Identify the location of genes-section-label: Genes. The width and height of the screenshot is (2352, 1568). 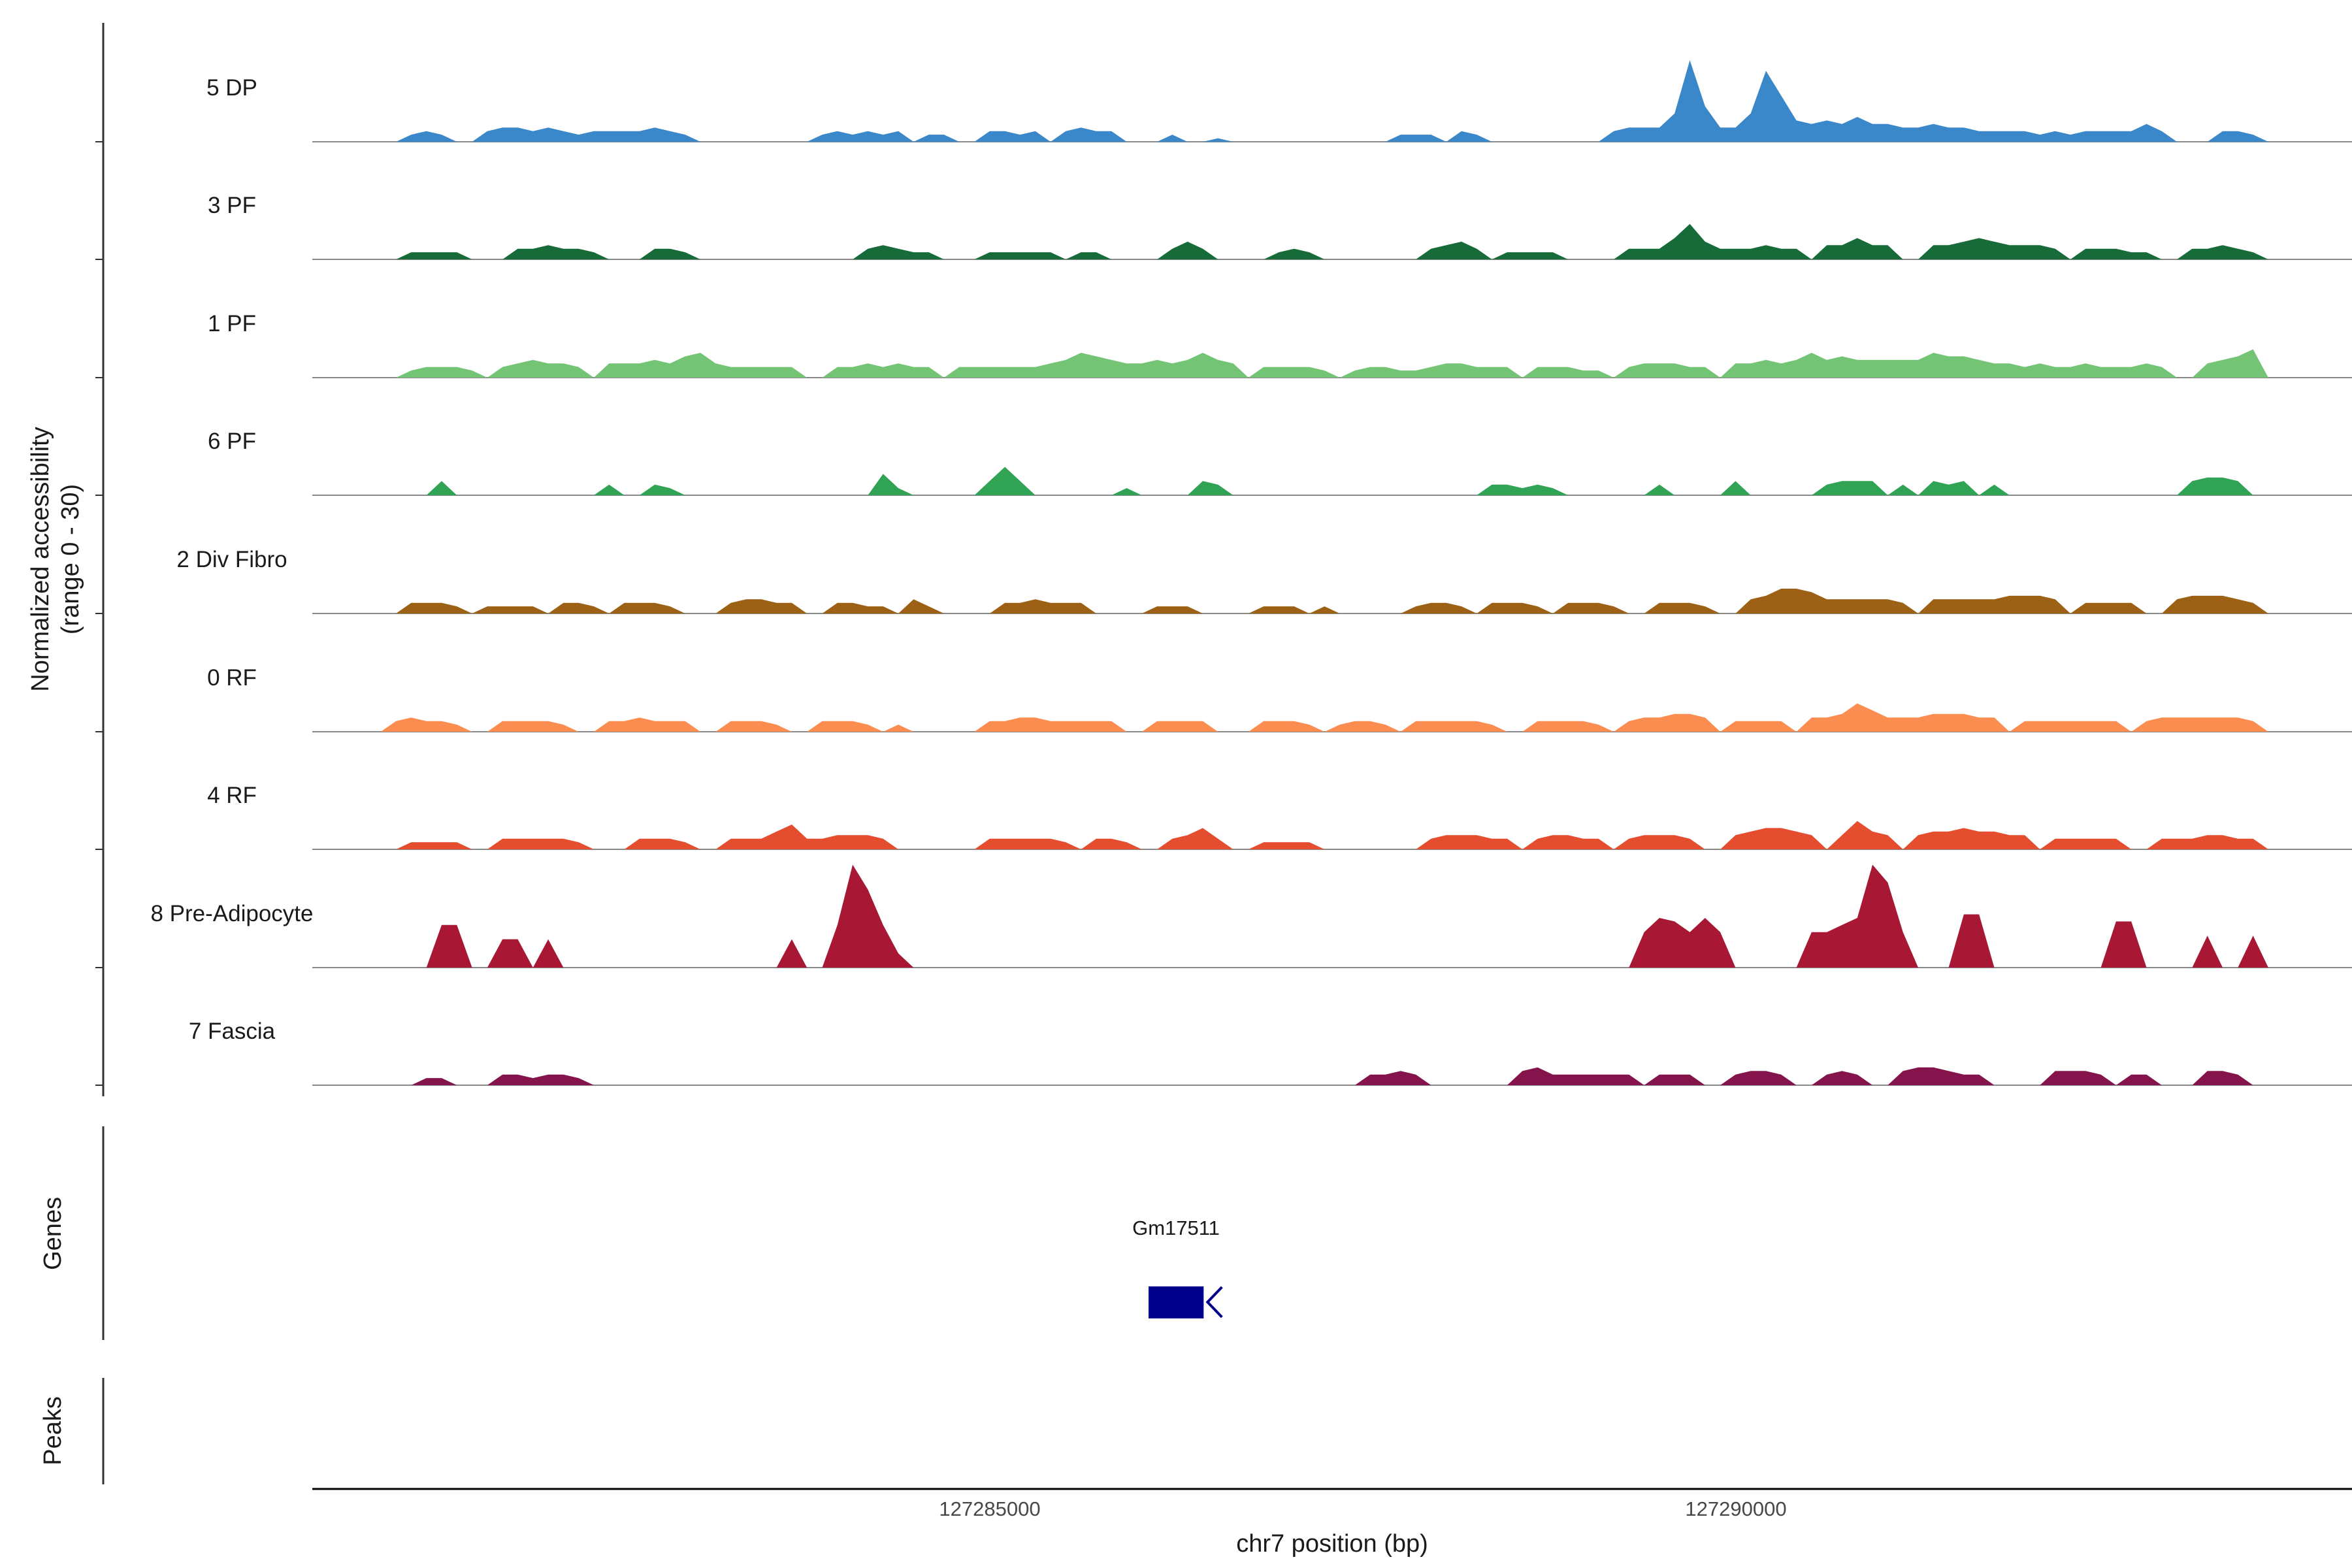
(53, 1233).